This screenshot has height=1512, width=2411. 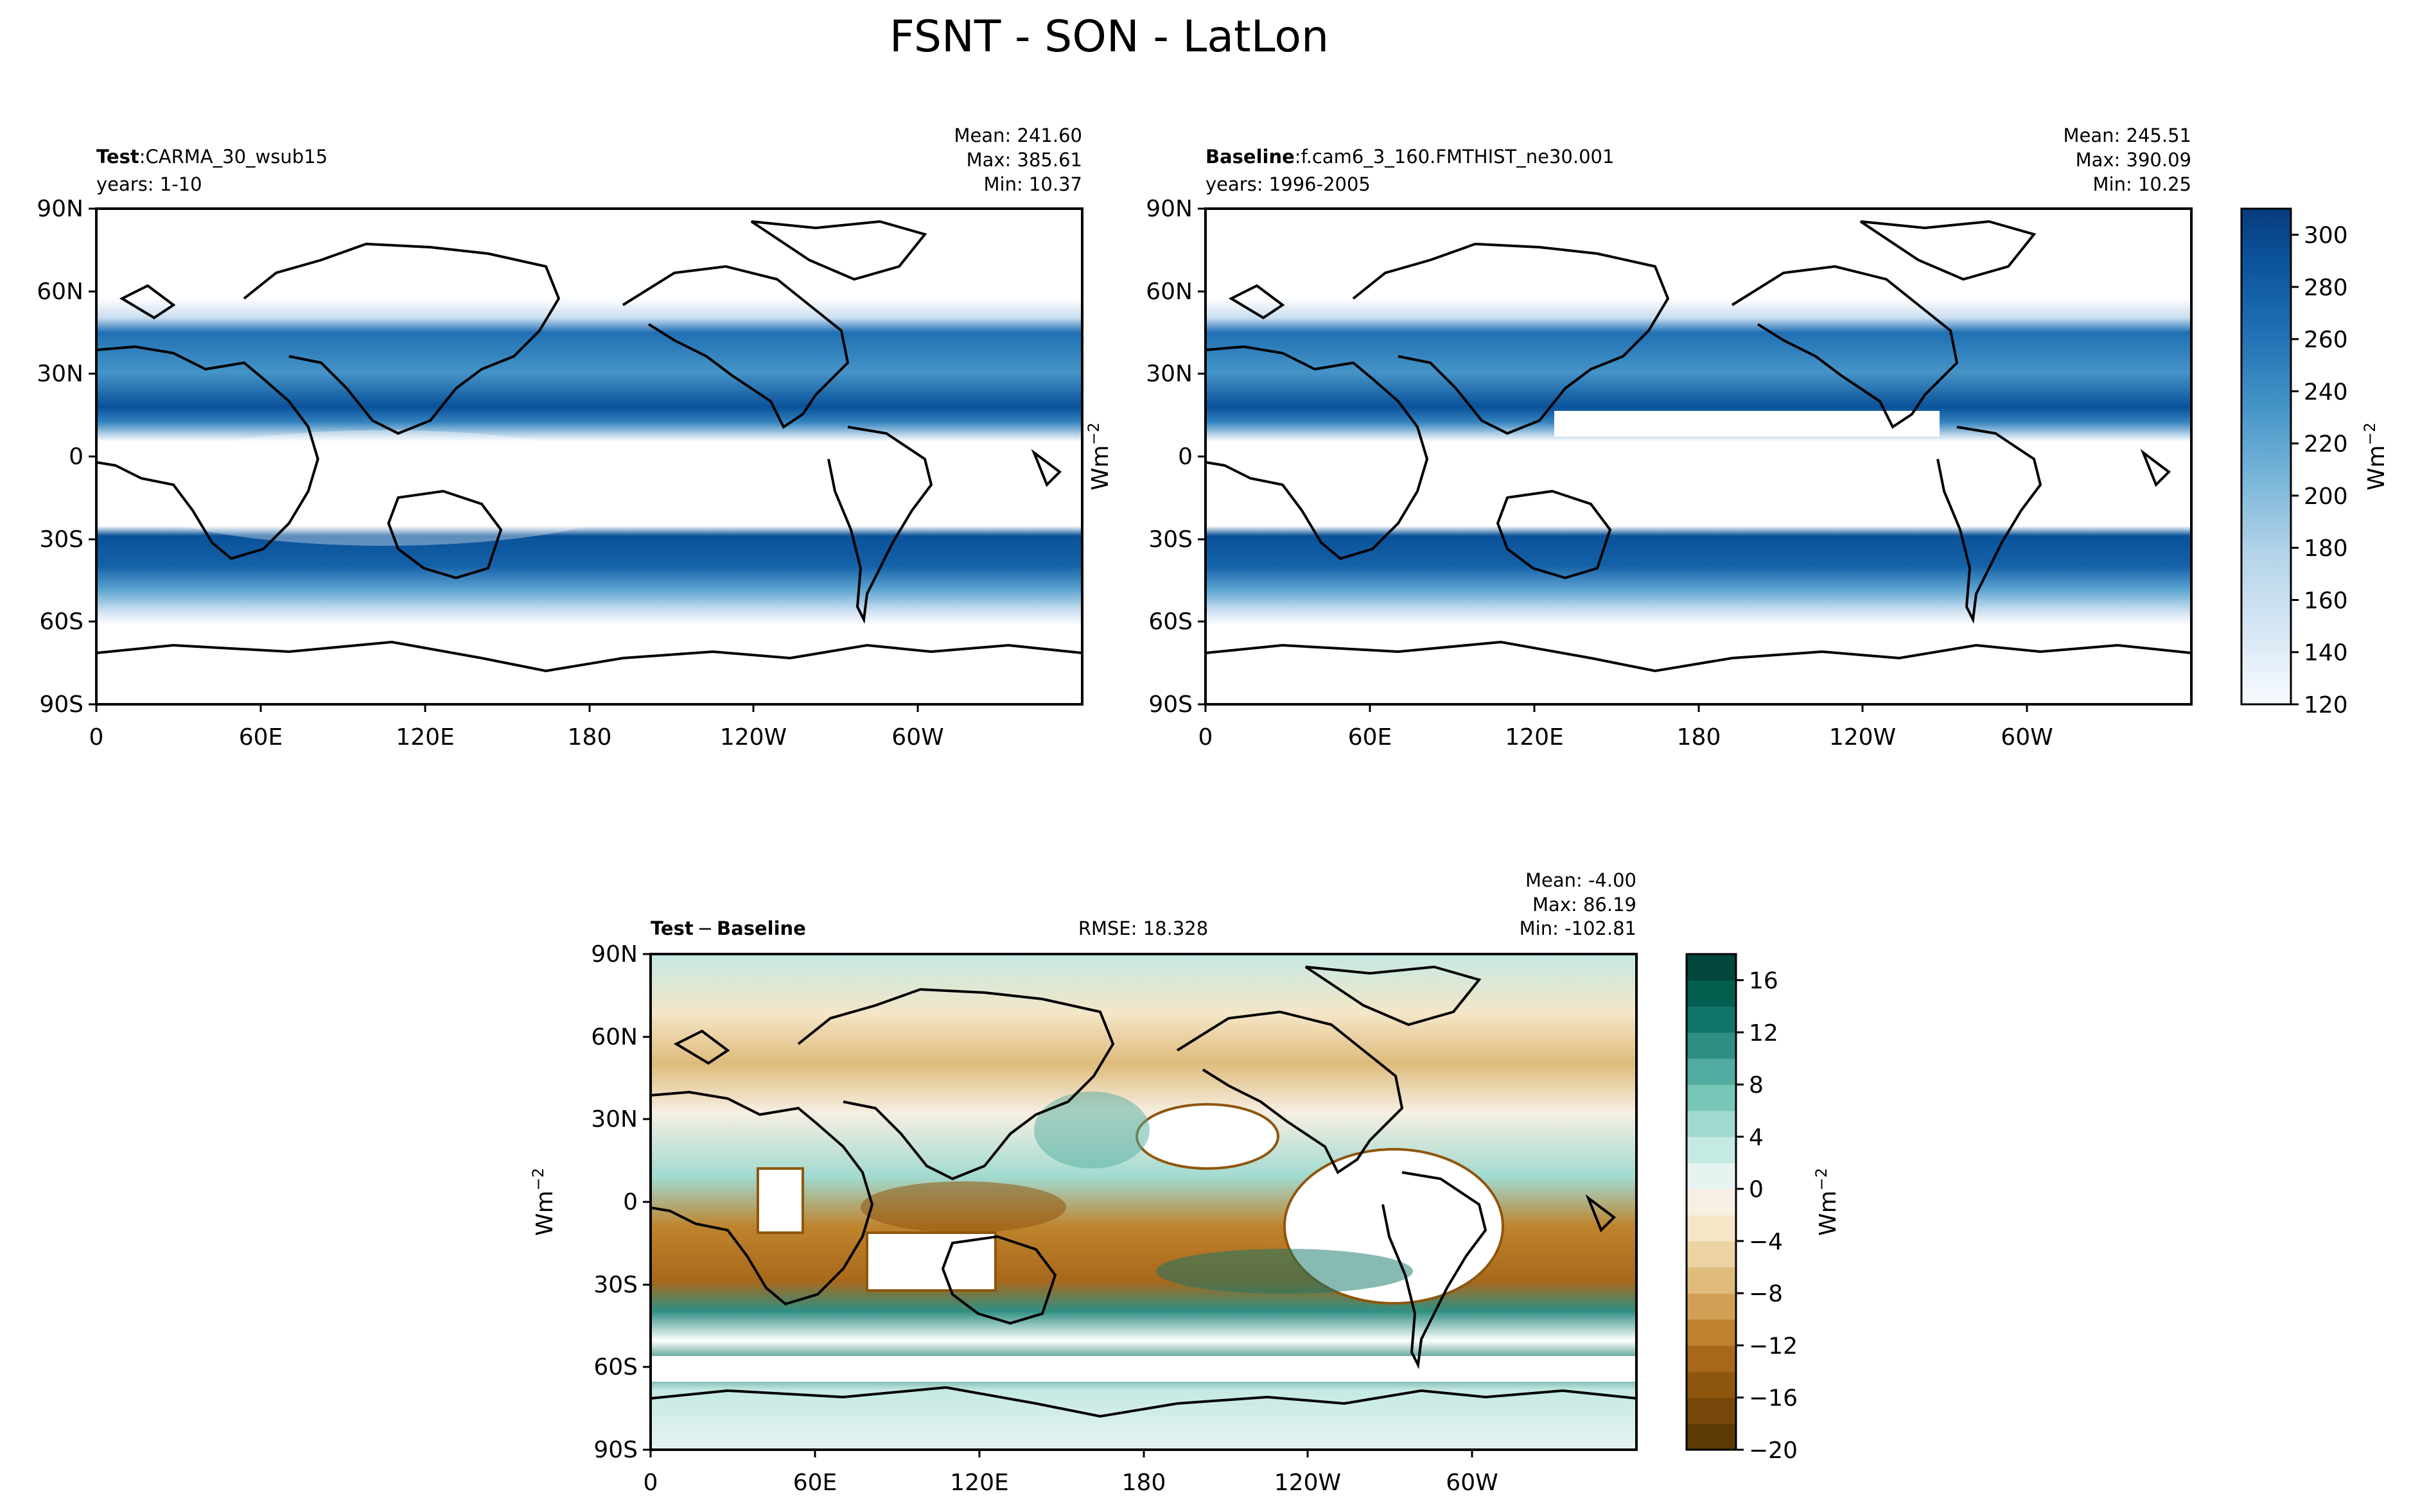 I want to click on test-lon-tick-label: 120W, so click(x=754, y=737).